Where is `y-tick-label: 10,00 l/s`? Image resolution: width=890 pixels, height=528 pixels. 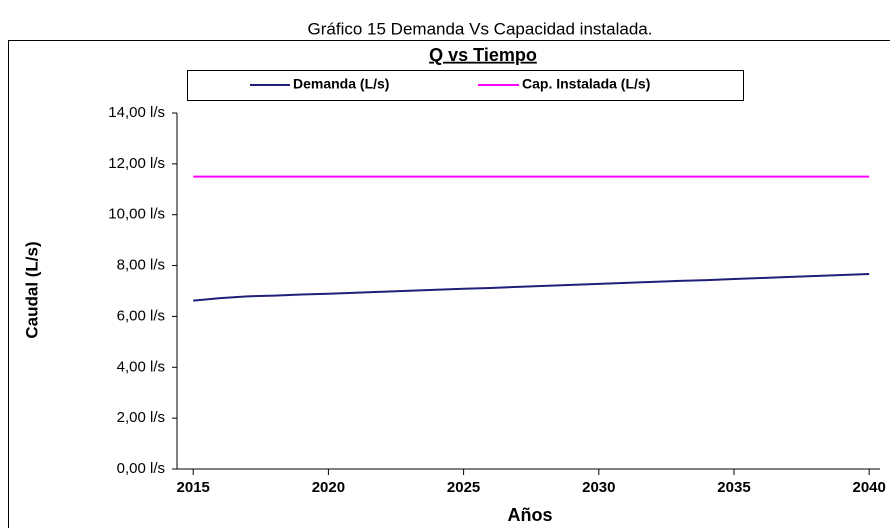
y-tick-label: 10,00 l/s is located at coordinates (136, 214).